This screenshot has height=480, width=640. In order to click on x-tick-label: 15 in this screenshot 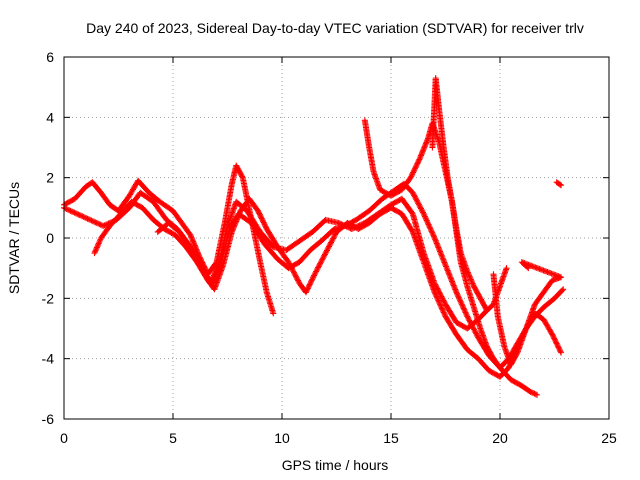, I will do `click(391, 438)`.